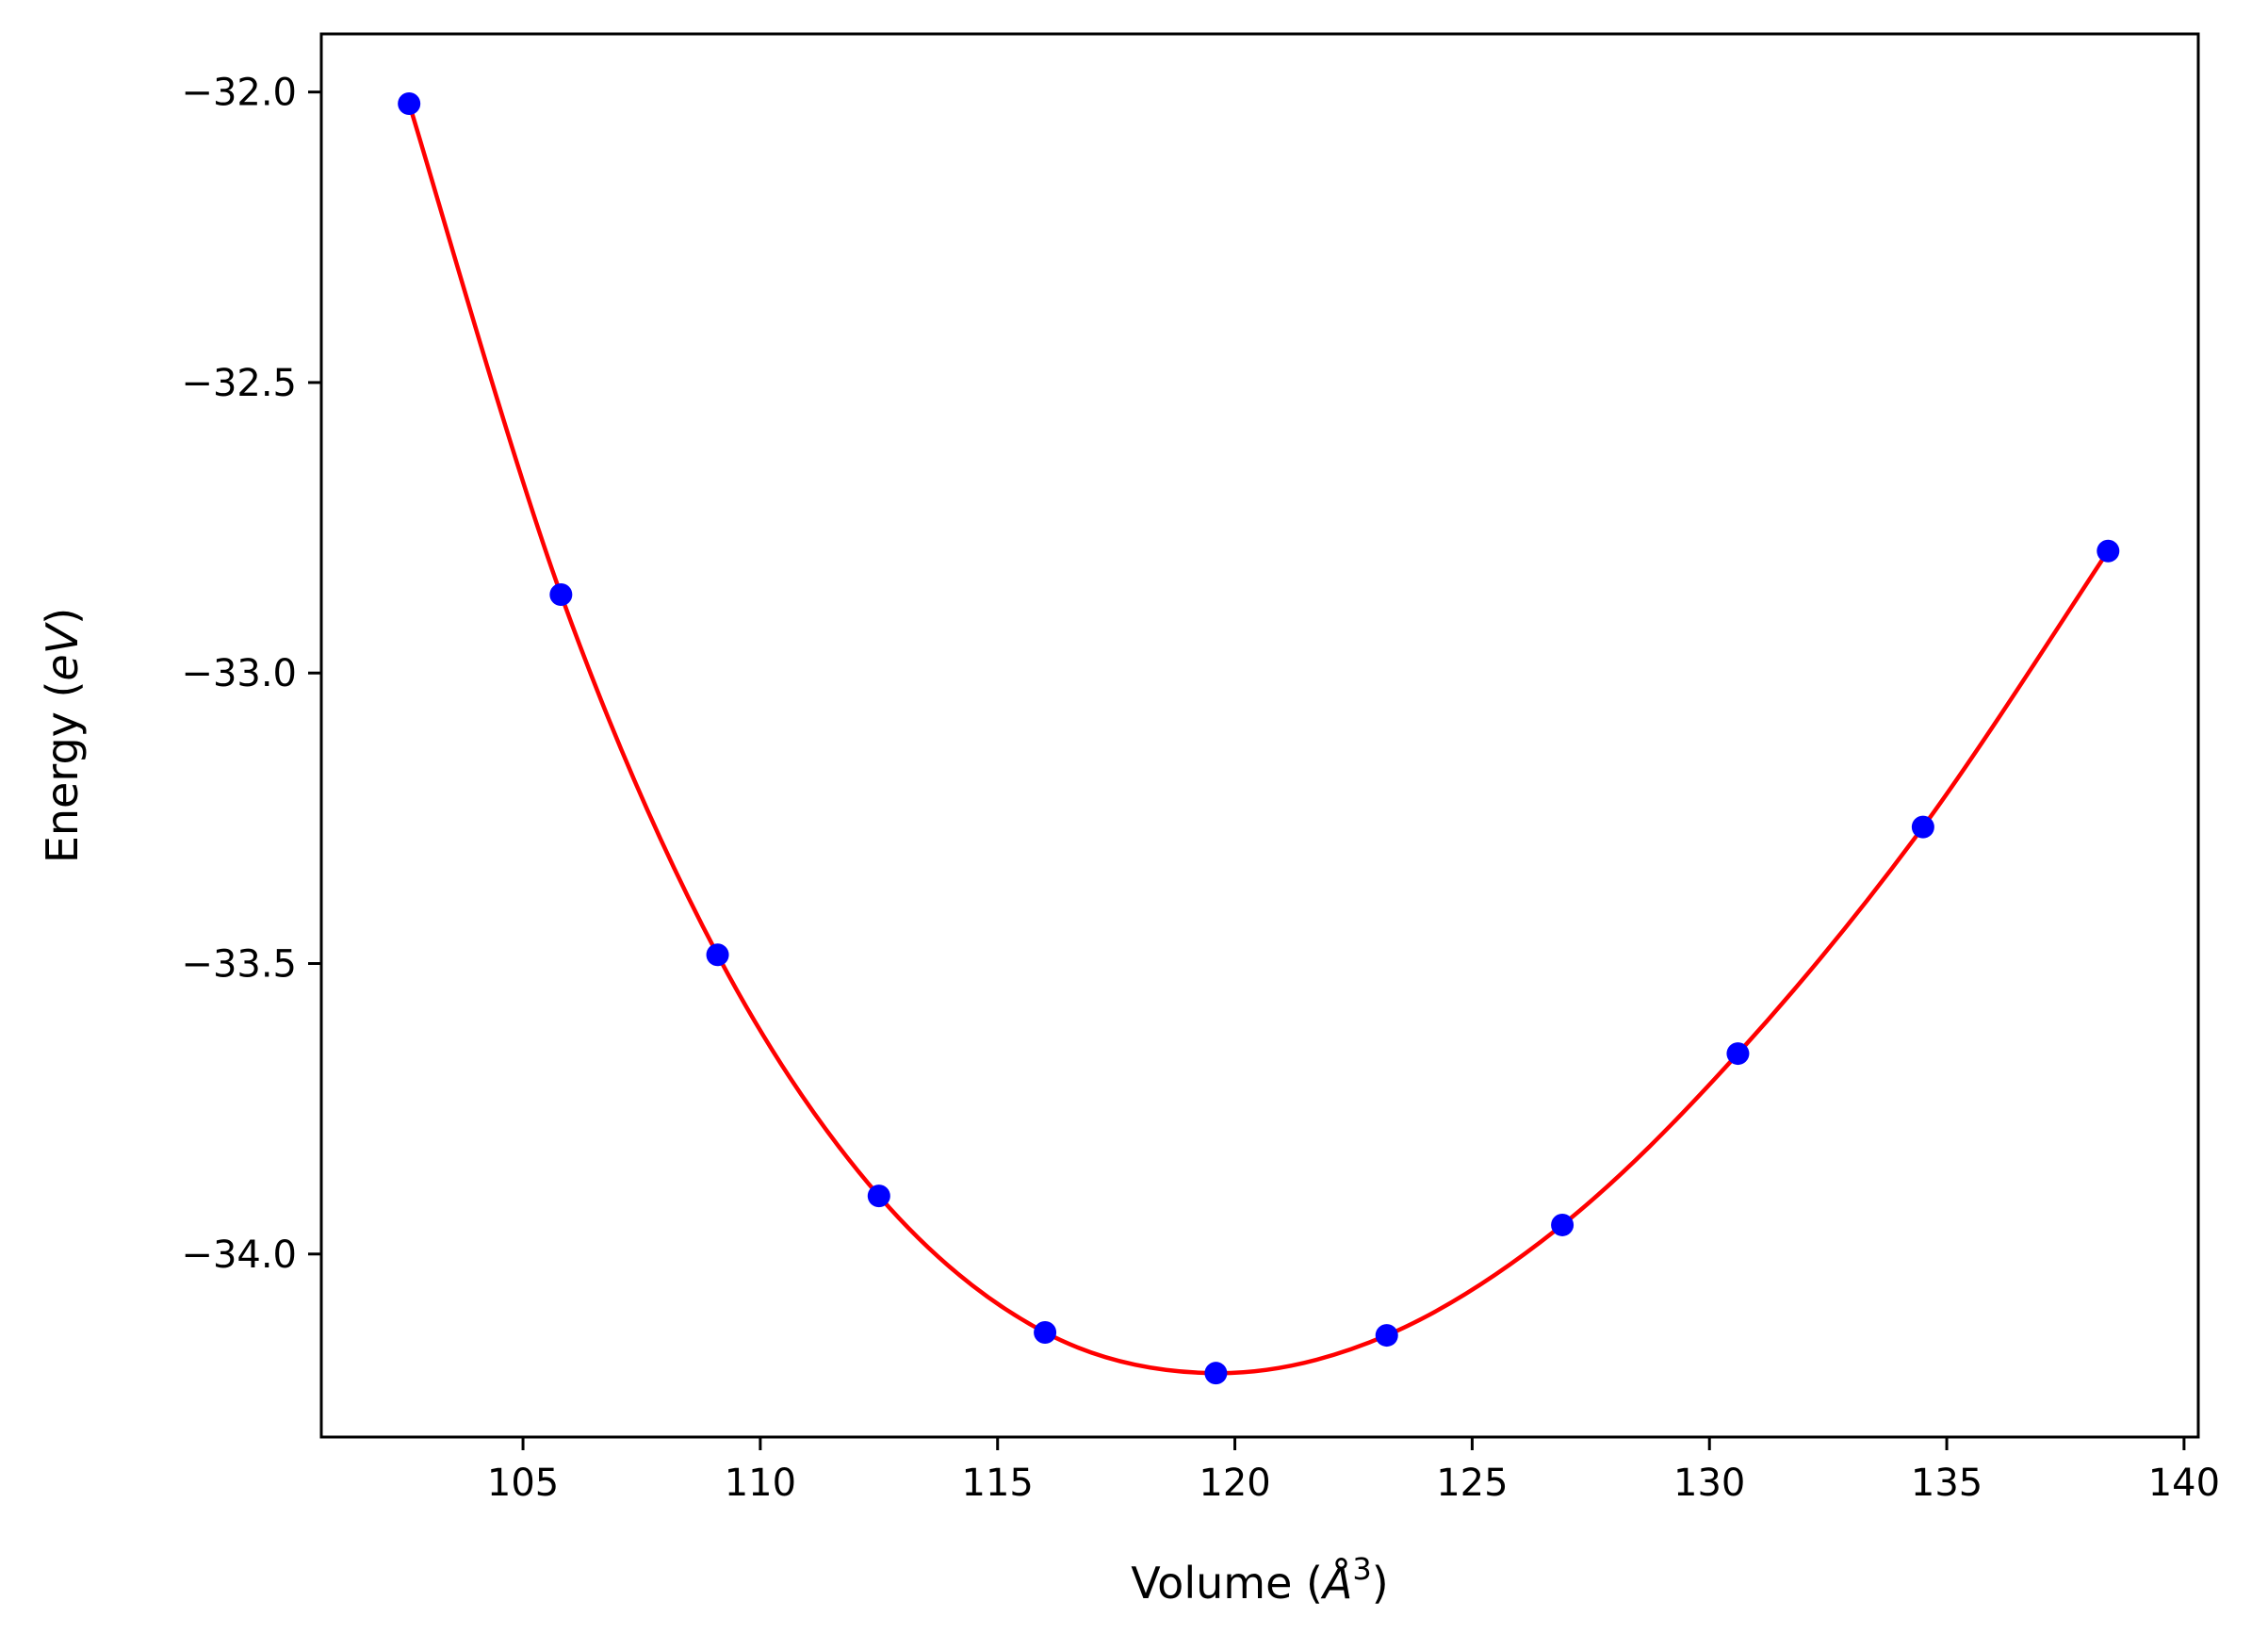 The height and width of the screenshot is (1650, 2268). I want to click on x-tick-label: 140, so click(2184, 1483).